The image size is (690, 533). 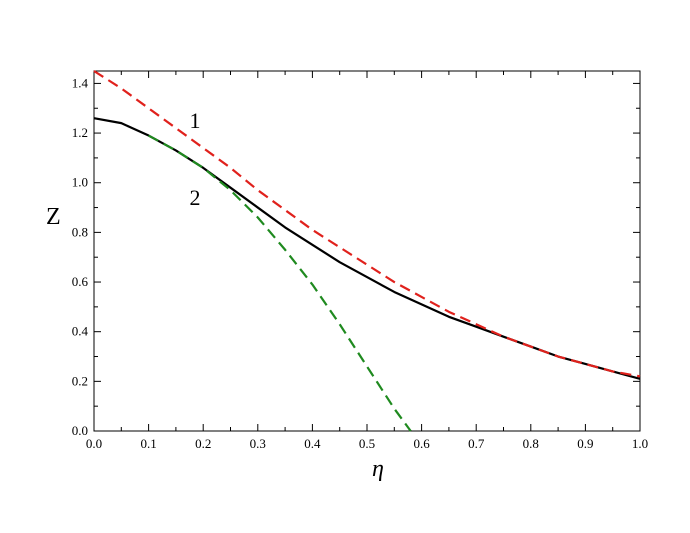 What do you see at coordinates (476, 443) in the screenshot?
I see `x-tick-label: 0.7` at bounding box center [476, 443].